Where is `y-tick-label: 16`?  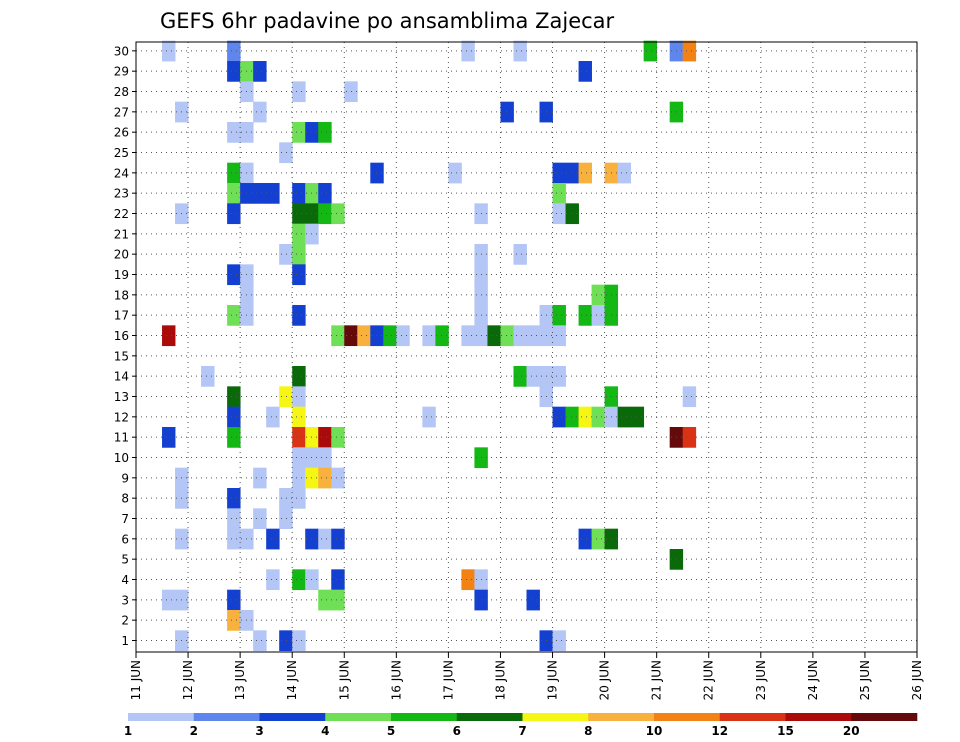 y-tick-label: 16 is located at coordinates (121, 336).